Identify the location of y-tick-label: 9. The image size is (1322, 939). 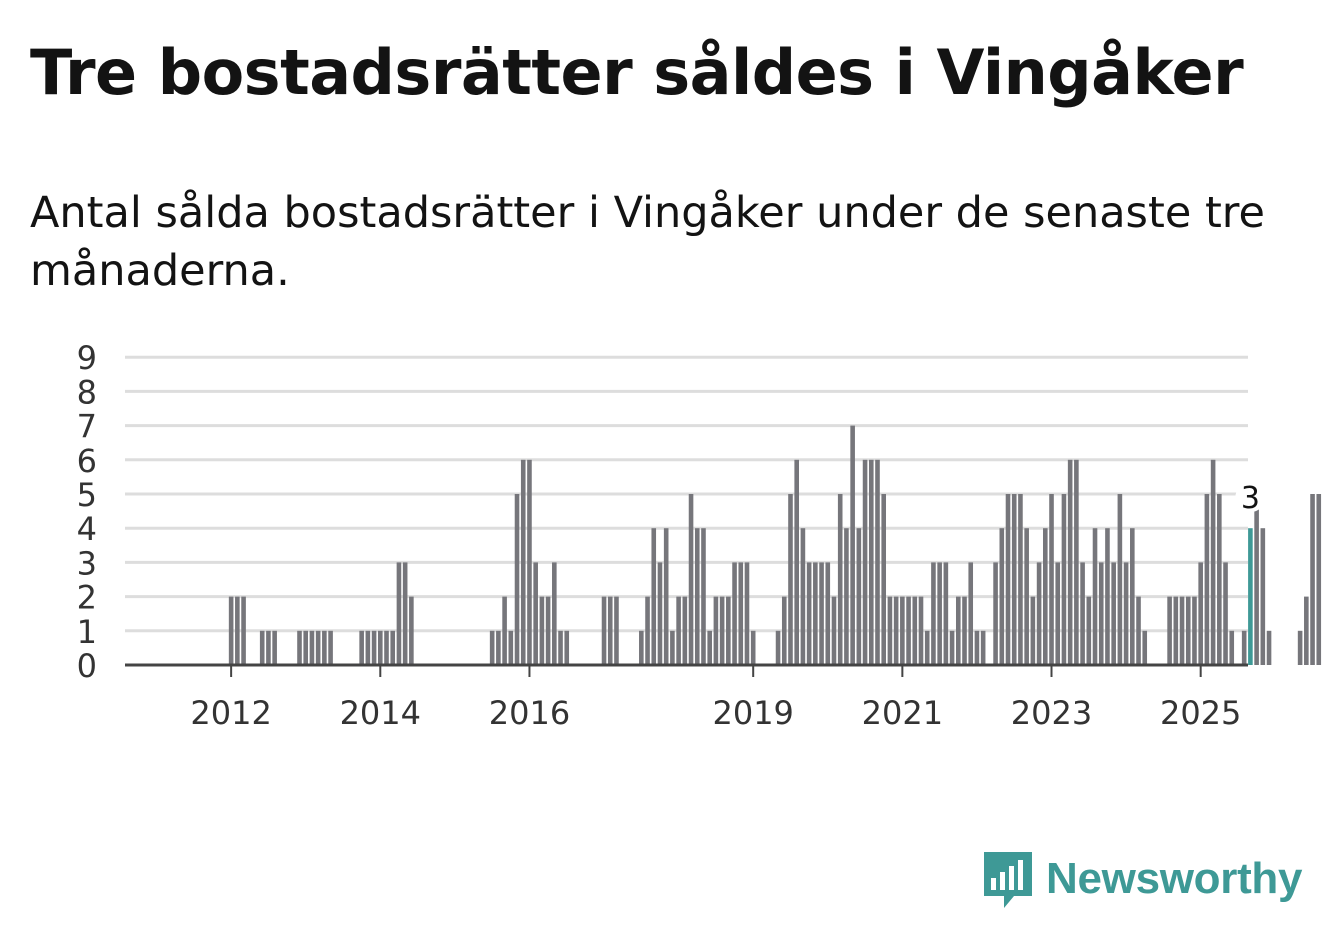
(87, 358).